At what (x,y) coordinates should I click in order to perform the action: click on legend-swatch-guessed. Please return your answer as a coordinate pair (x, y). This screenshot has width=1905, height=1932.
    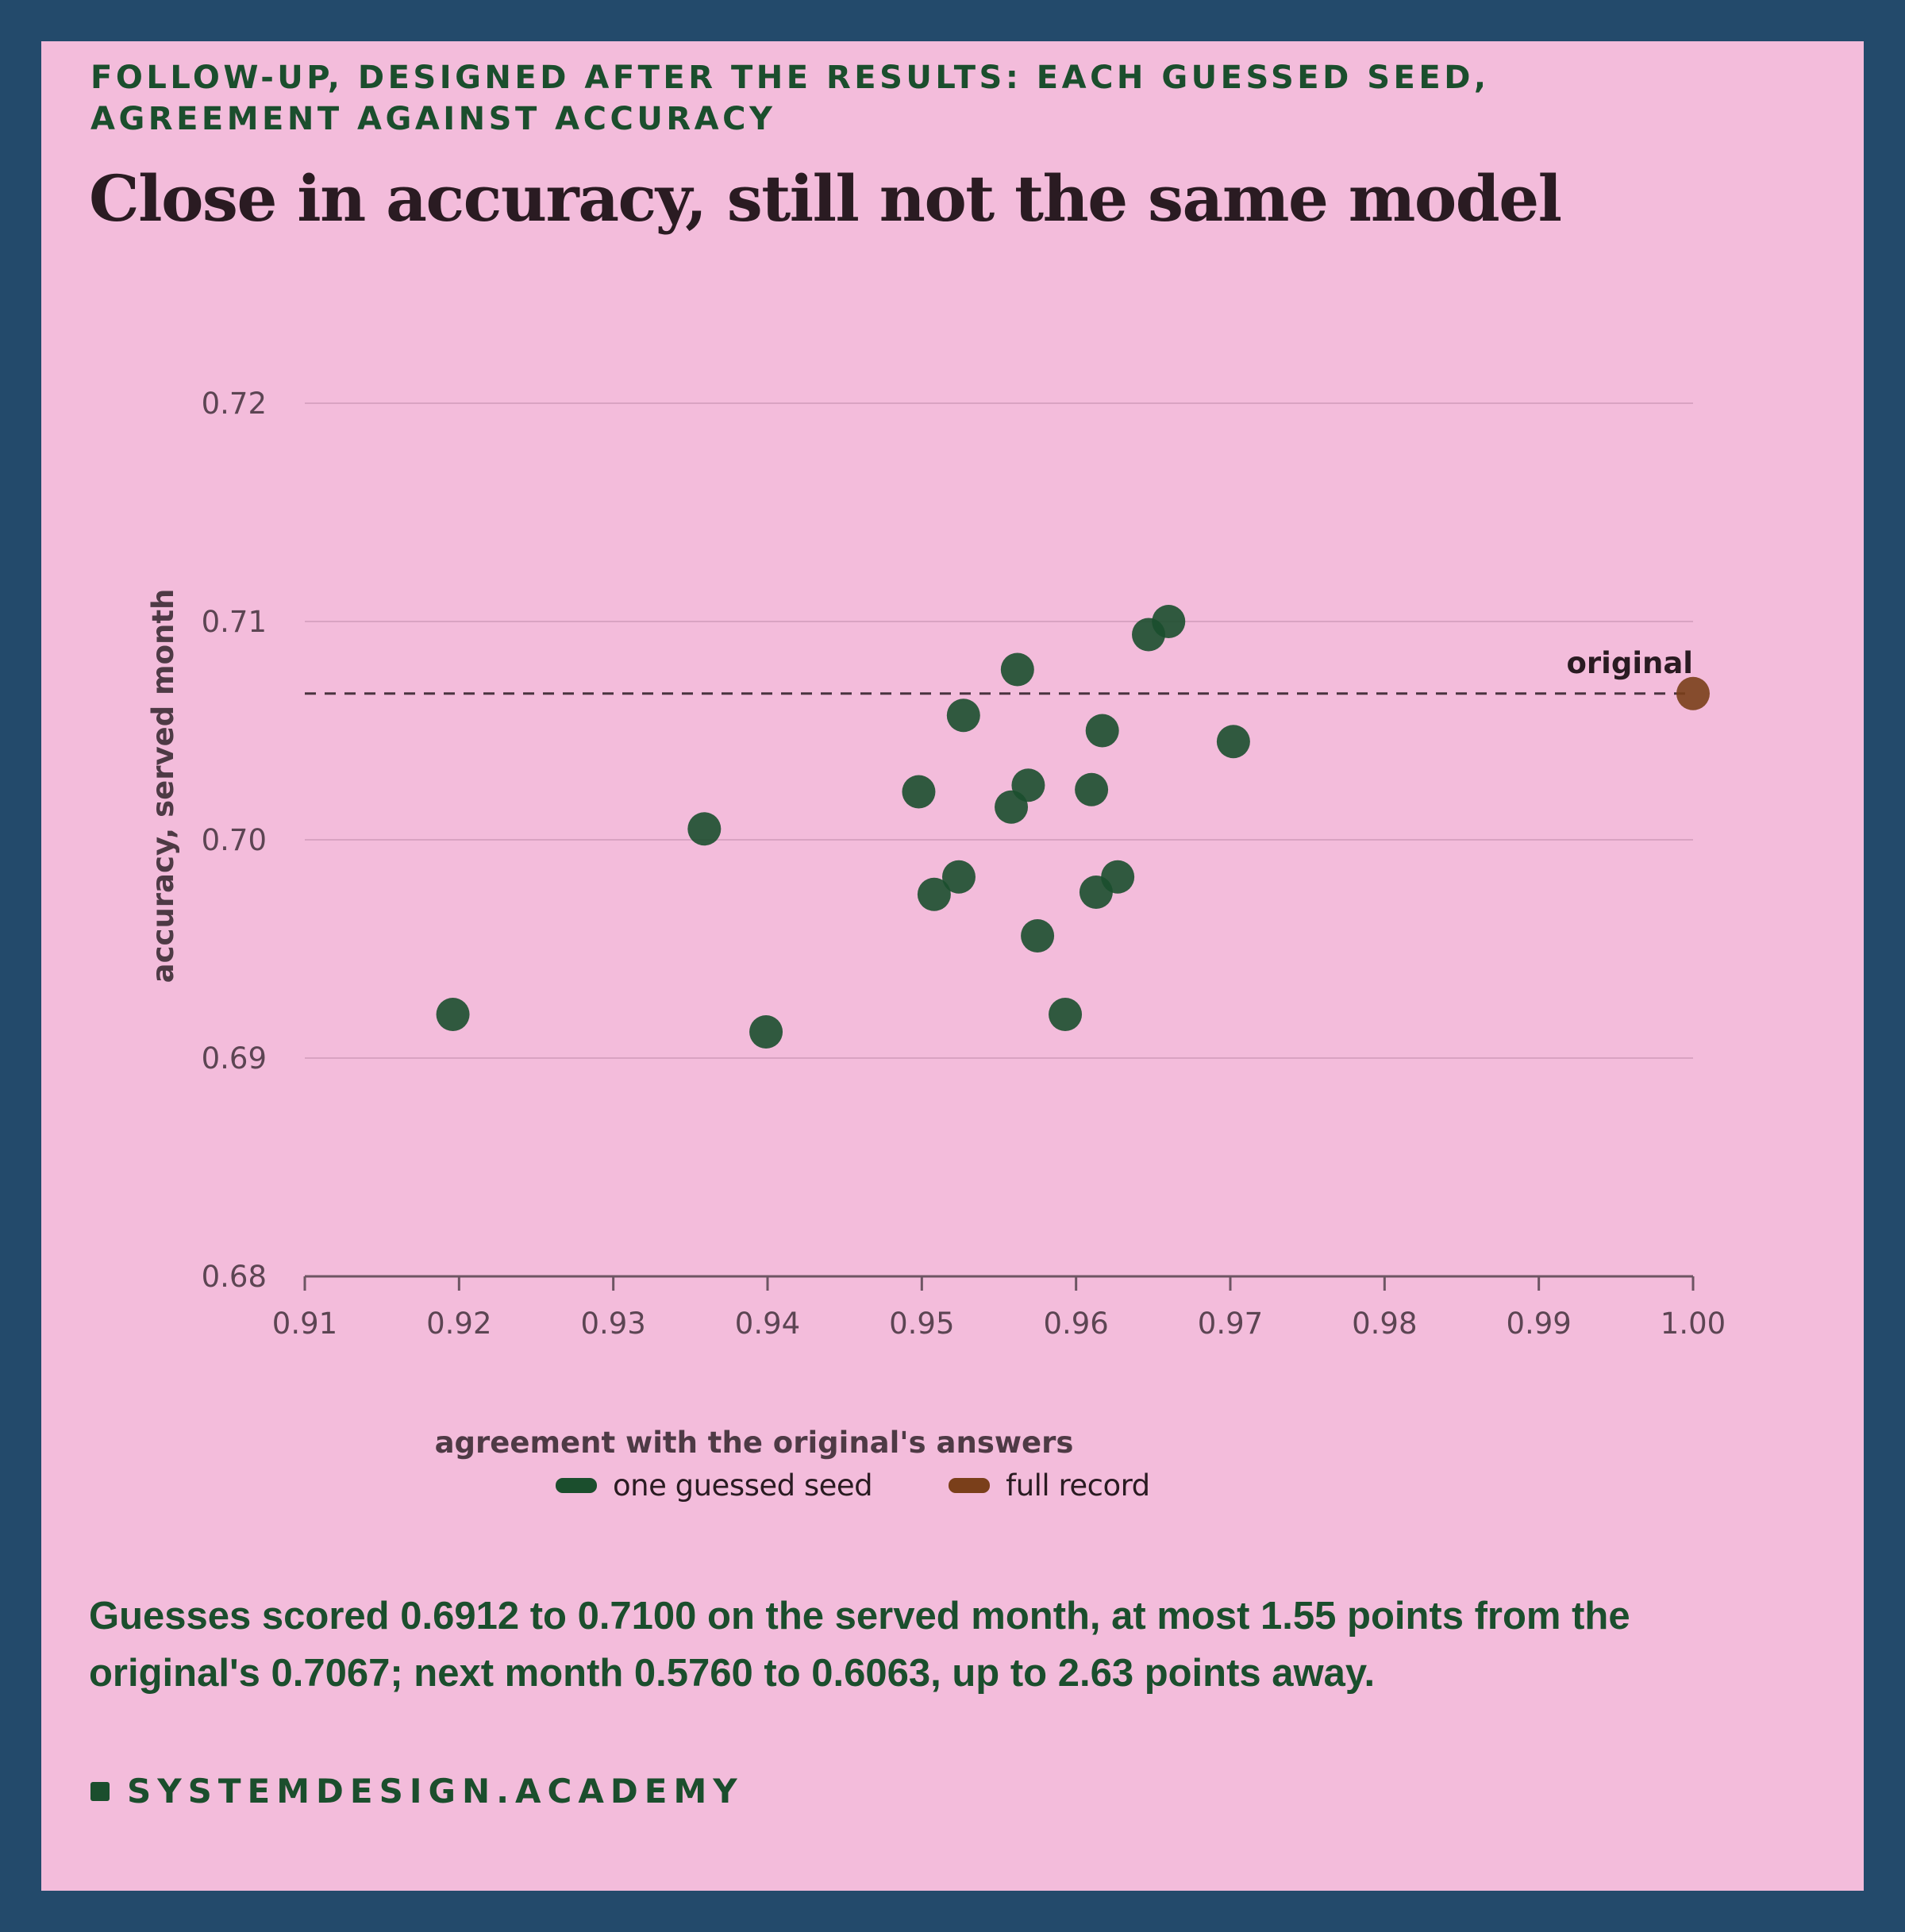
    Looking at the image, I should click on (576, 1485).